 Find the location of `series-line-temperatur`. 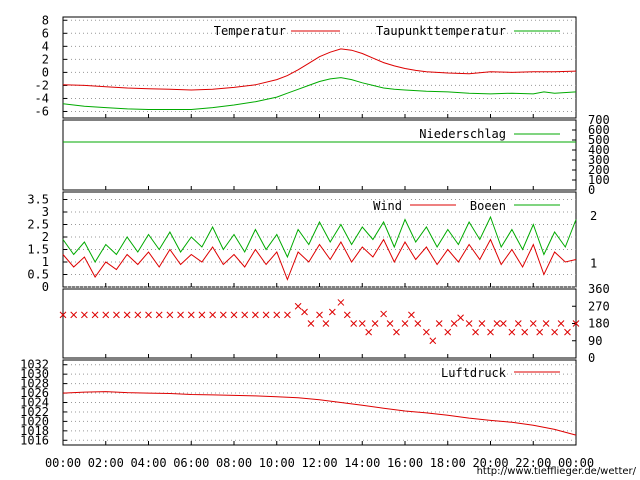

series-line-temperatur is located at coordinates (319, 69).